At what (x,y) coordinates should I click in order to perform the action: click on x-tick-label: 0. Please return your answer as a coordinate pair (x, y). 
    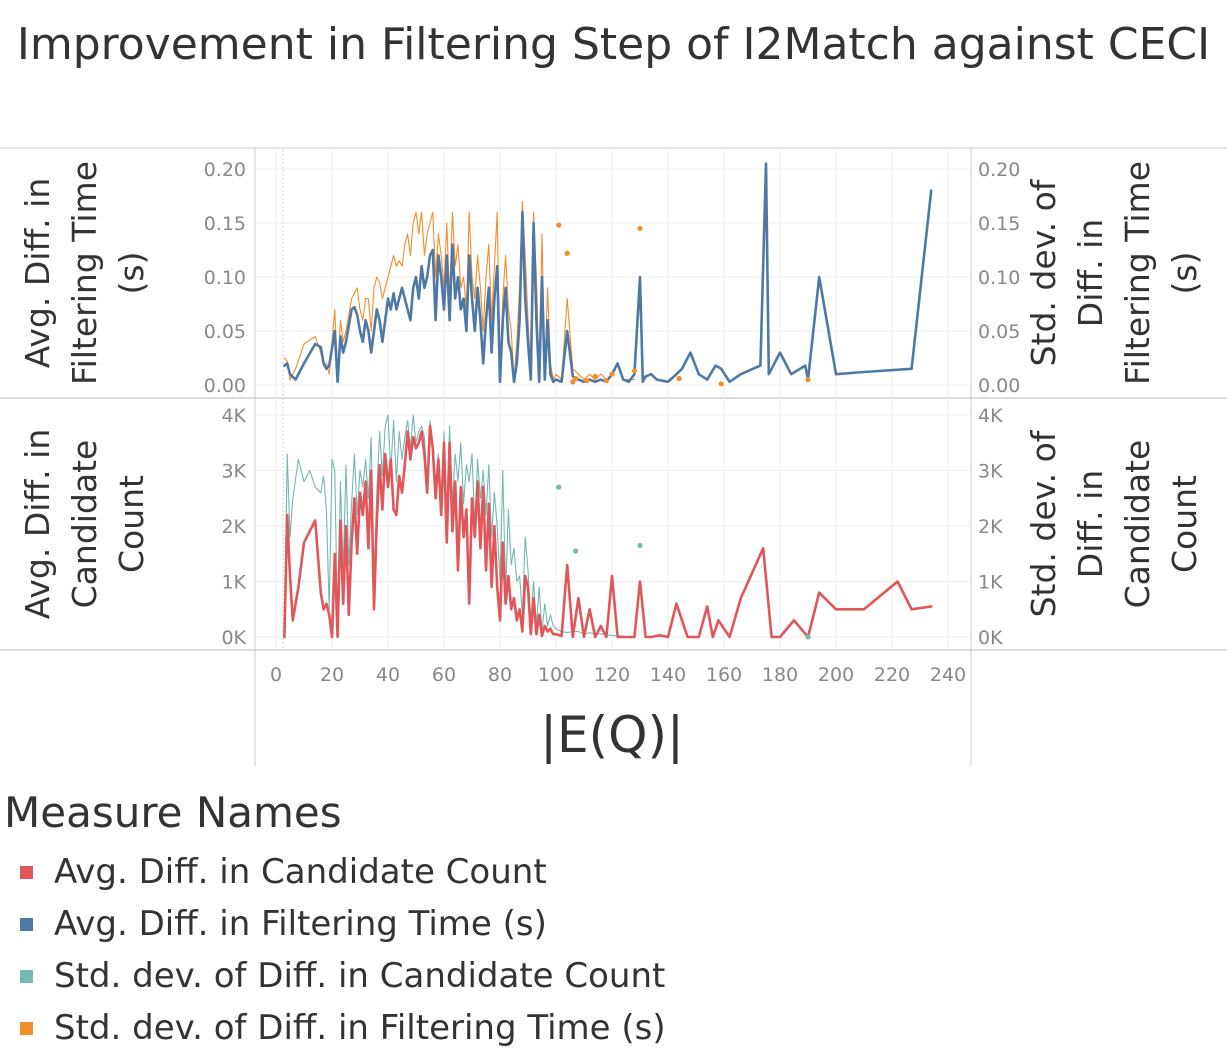
    Looking at the image, I should click on (276, 675).